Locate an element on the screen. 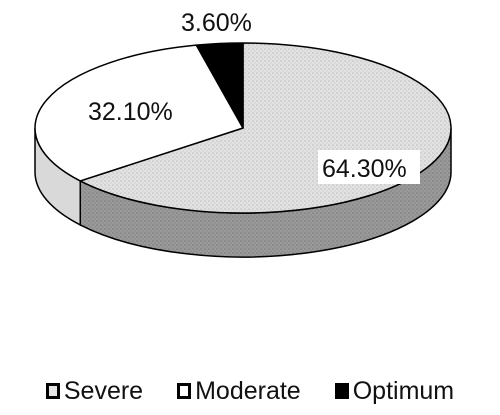 The height and width of the screenshot is (415, 500). legend-label-optimum: Optimum is located at coordinates (403, 390).